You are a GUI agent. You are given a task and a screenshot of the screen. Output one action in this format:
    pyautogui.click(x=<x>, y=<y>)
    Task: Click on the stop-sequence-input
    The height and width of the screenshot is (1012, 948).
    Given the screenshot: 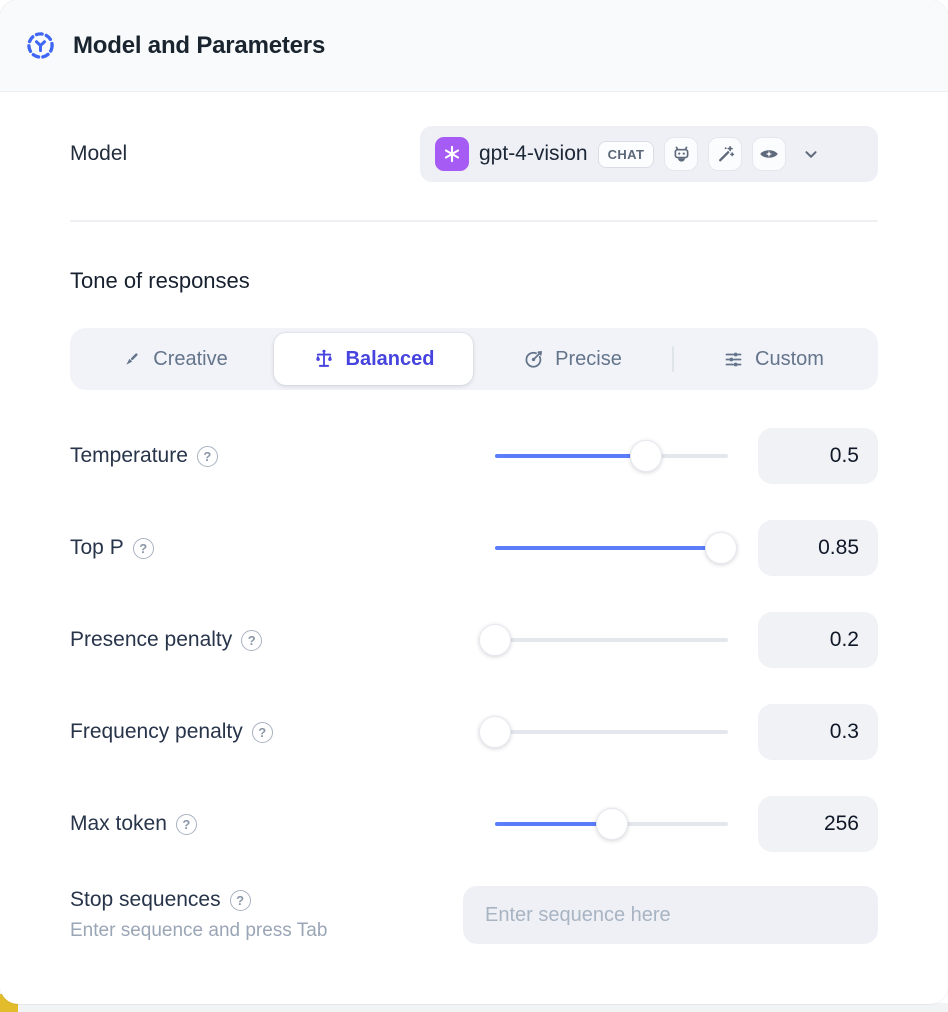 What is the action you would take?
    pyautogui.click(x=670, y=915)
    